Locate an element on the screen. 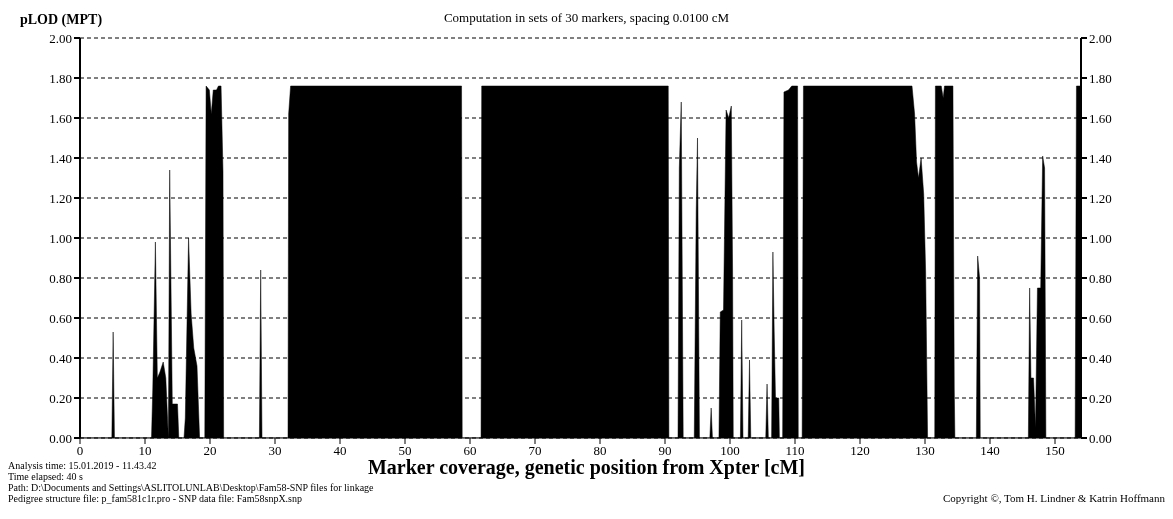  x-tick-label: 130 is located at coordinates (925, 451).